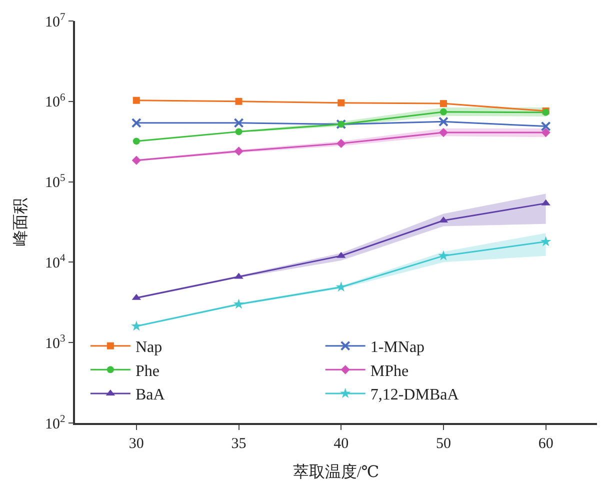  I want to click on y-axis-title: 峰面积, so click(21, 222).